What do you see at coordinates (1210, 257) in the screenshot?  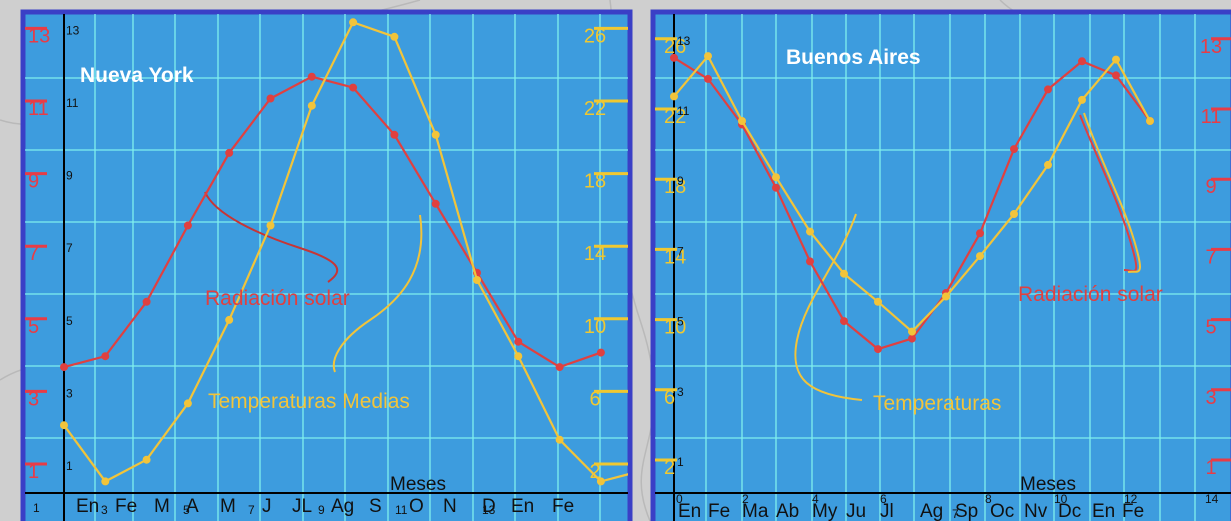 I see `right-tick-label: 7` at bounding box center [1210, 257].